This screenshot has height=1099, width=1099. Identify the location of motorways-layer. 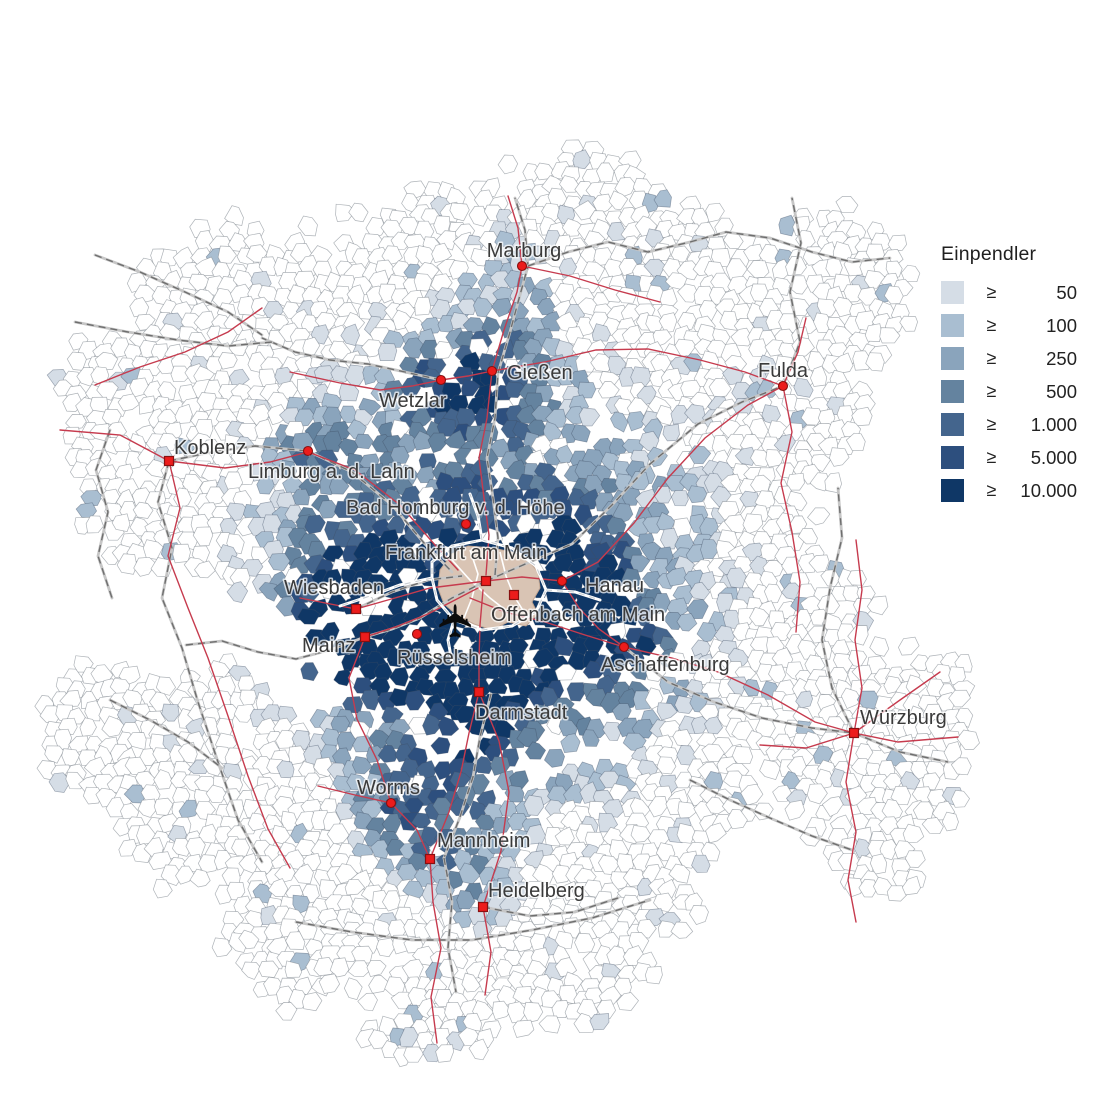
(470, 578).